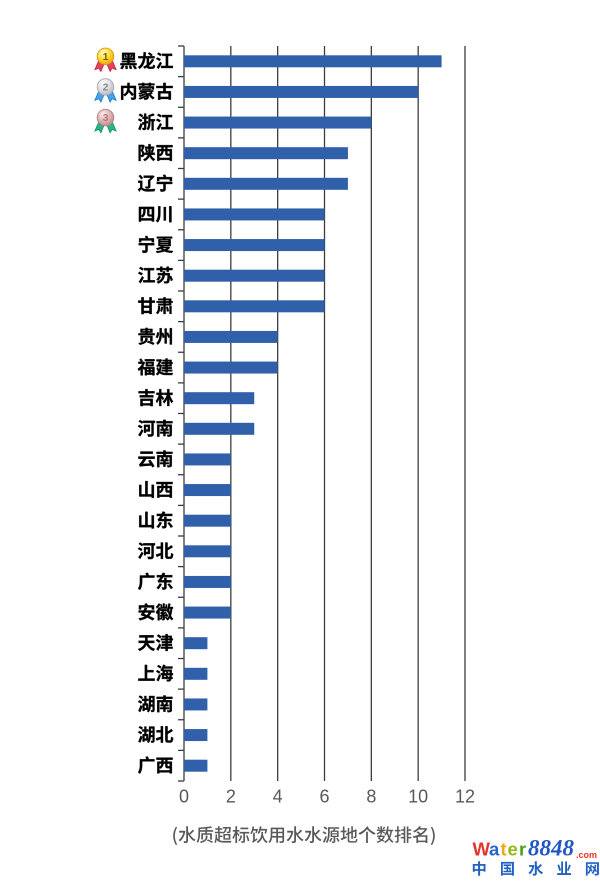 The image size is (600, 885). Describe the element at coordinates (551, 848) in the screenshot. I see `svg-text: 8848` at that location.